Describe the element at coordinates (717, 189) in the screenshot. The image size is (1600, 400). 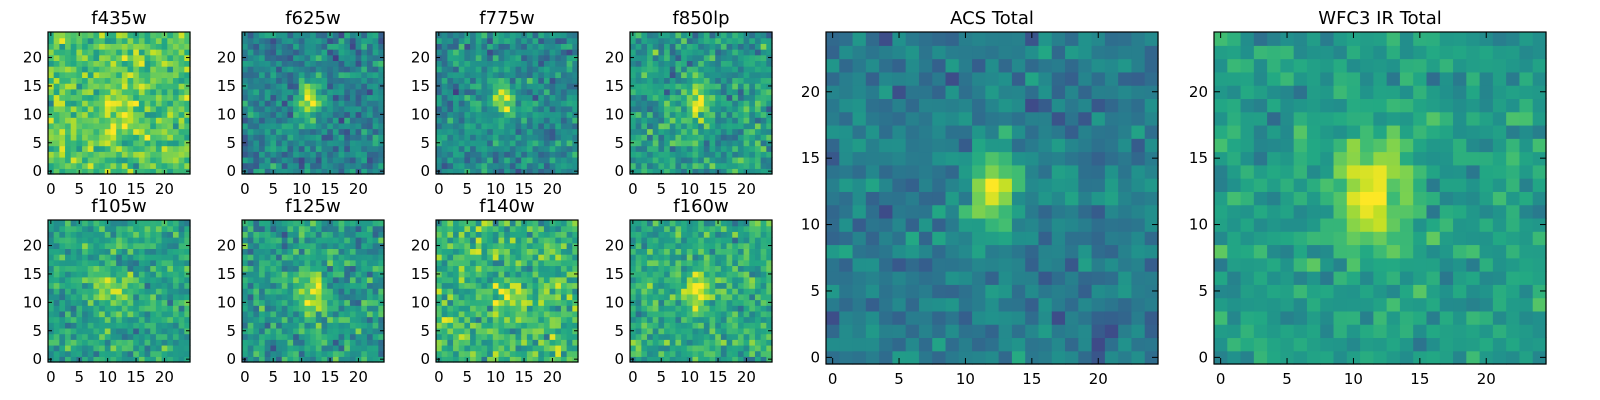
I see `x-tick-label: 15` at that location.